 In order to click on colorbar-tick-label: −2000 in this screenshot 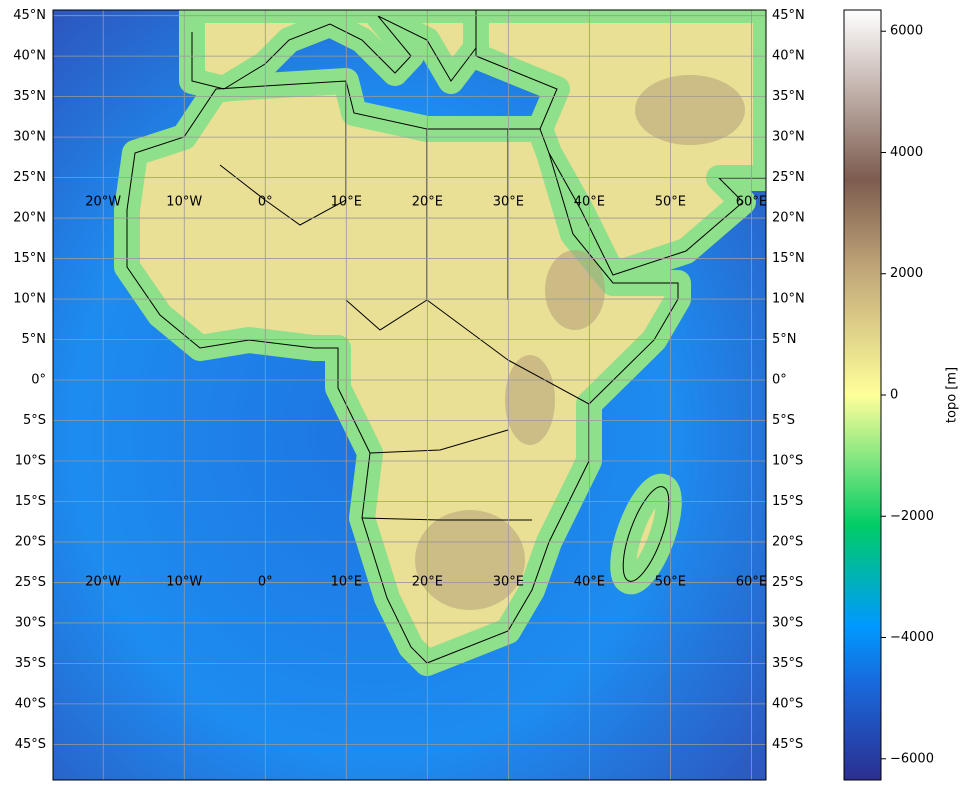, I will do `click(912, 516)`.